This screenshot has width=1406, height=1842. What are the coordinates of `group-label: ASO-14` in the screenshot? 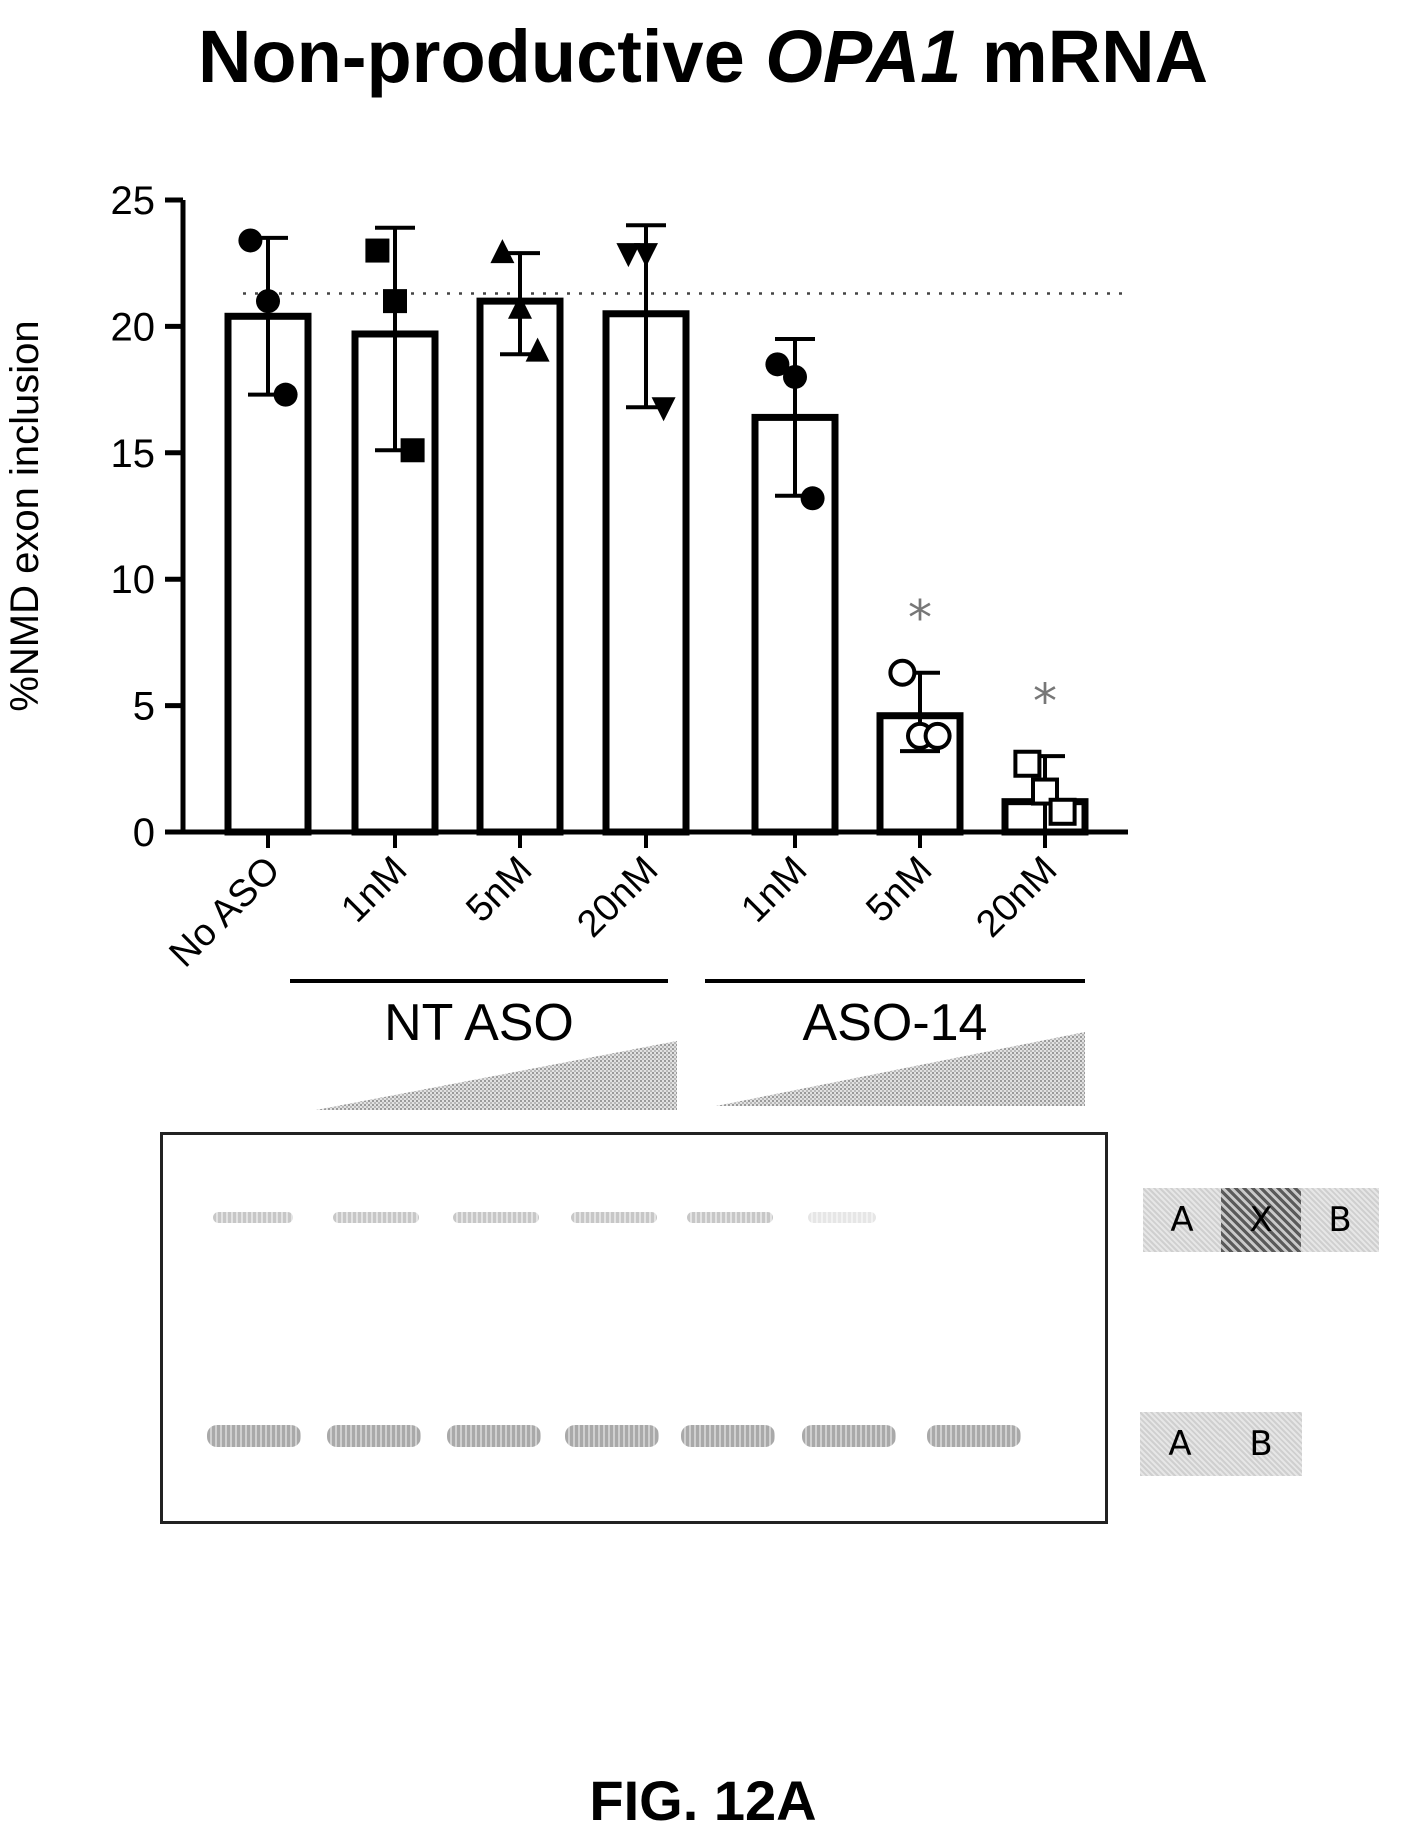 It's located at (895, 1023).